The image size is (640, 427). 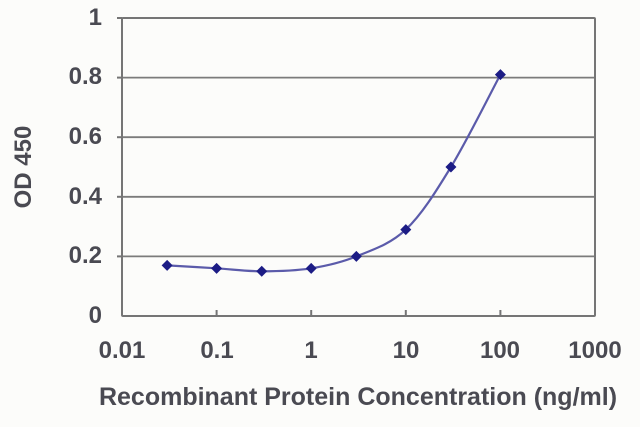 What do you see at coordinates (122, 350) in the screenshot?
I see `x-tick-label: 0.01` at bounding box center [122, 350].